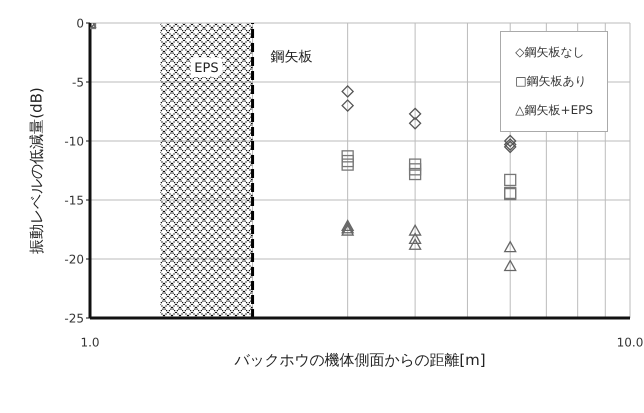 The width and height of the screenshot is (644, 413). What do you see at coordinates (74, 259) in the screenshot?
I see `y-tick-label: -20` at bounding box center [74, 259].